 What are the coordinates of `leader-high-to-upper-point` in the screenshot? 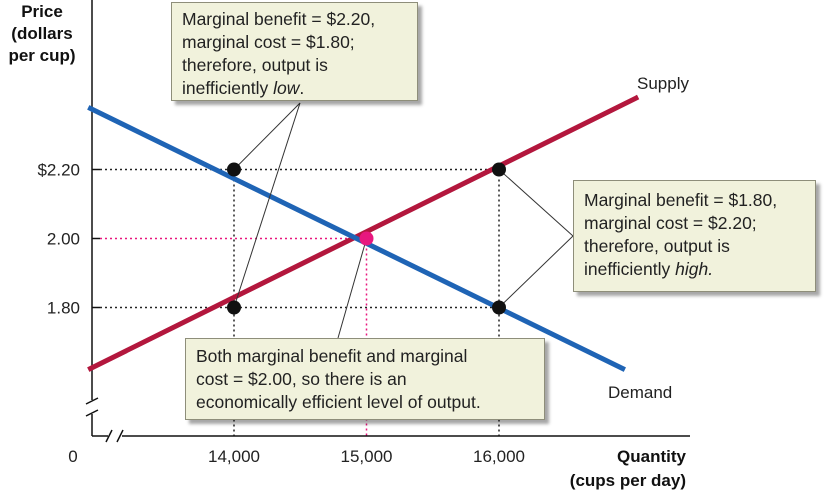 It's located at (536, 203).